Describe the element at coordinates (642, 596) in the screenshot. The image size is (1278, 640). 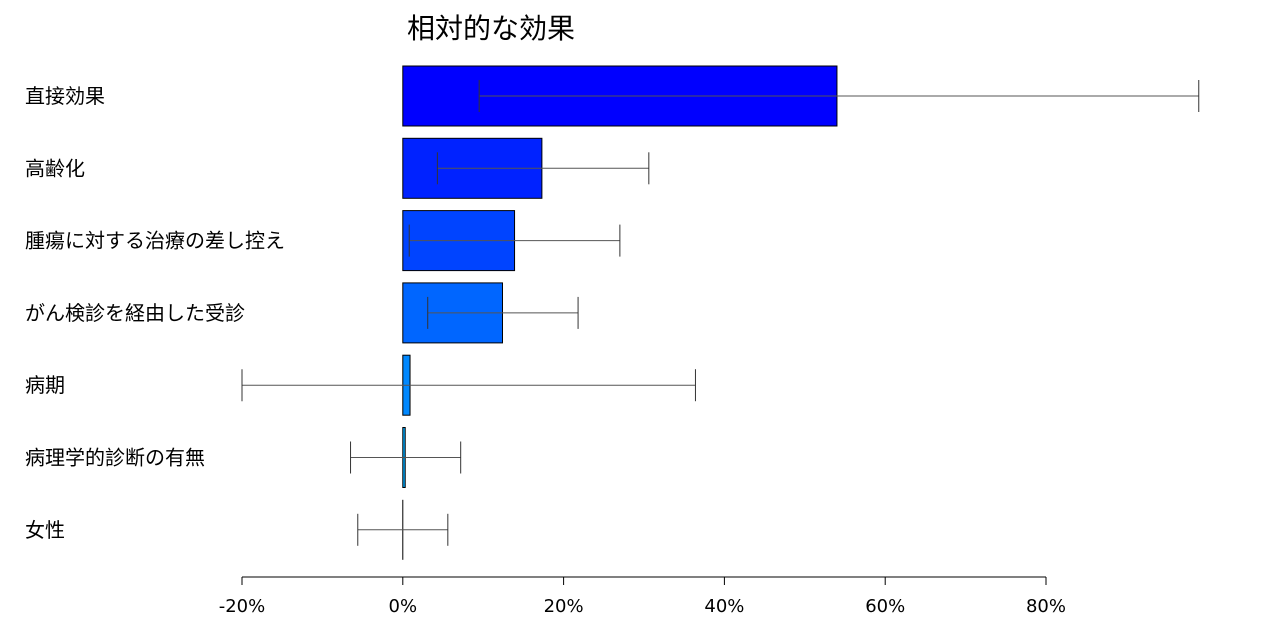
I see `x-axis: -20% 0% 20% 40% 60% 80%` at that location.